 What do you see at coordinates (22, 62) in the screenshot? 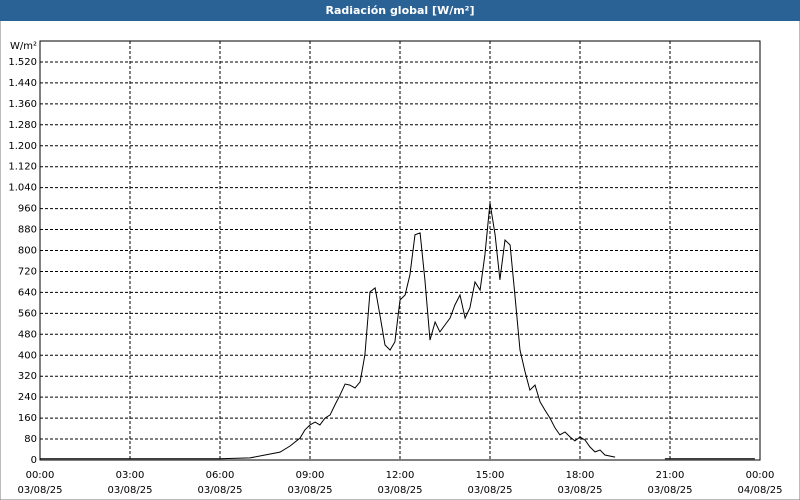
I see `y-tick-label: 1.520` at bounding box center [22, 62].